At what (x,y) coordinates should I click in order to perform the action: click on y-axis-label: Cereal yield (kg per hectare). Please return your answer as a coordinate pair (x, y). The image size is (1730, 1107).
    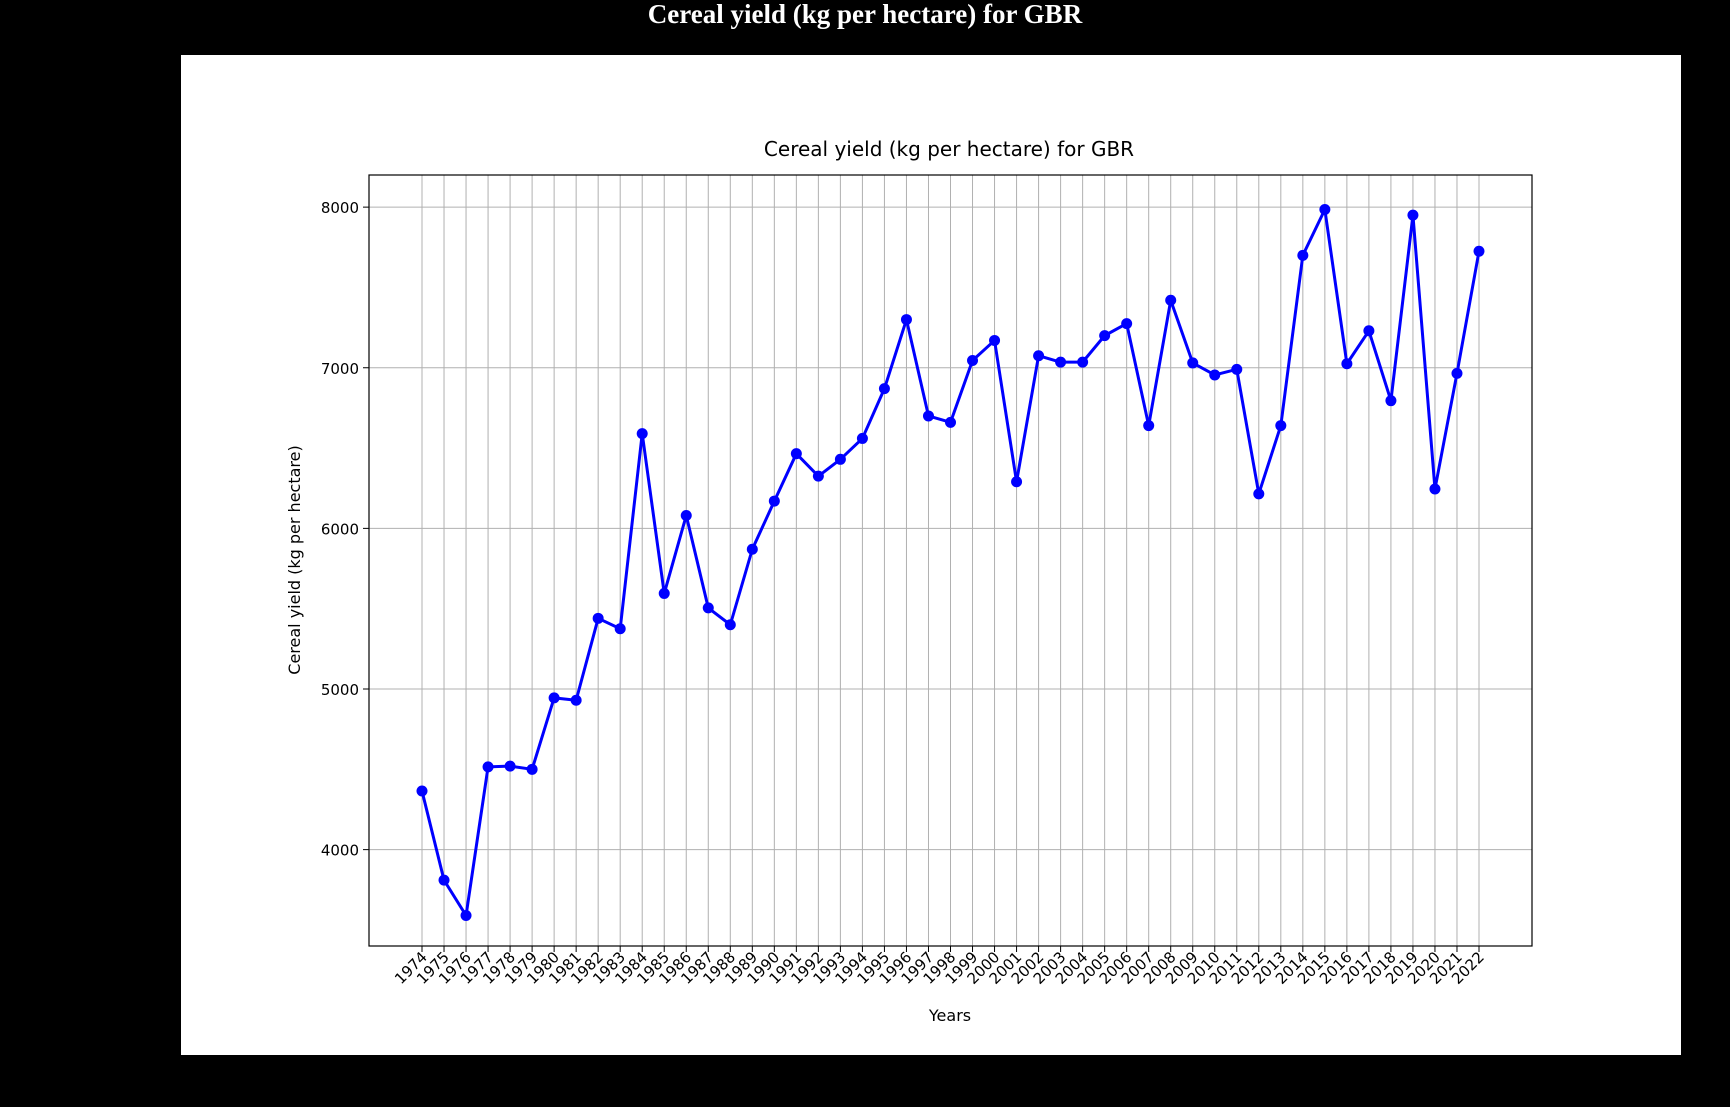
    Looking at the image, I should click on (294, 559).